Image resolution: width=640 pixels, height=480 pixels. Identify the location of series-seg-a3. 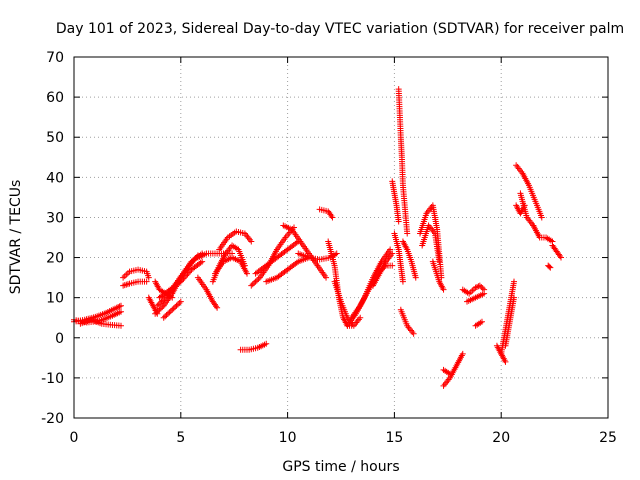
(100, 322).